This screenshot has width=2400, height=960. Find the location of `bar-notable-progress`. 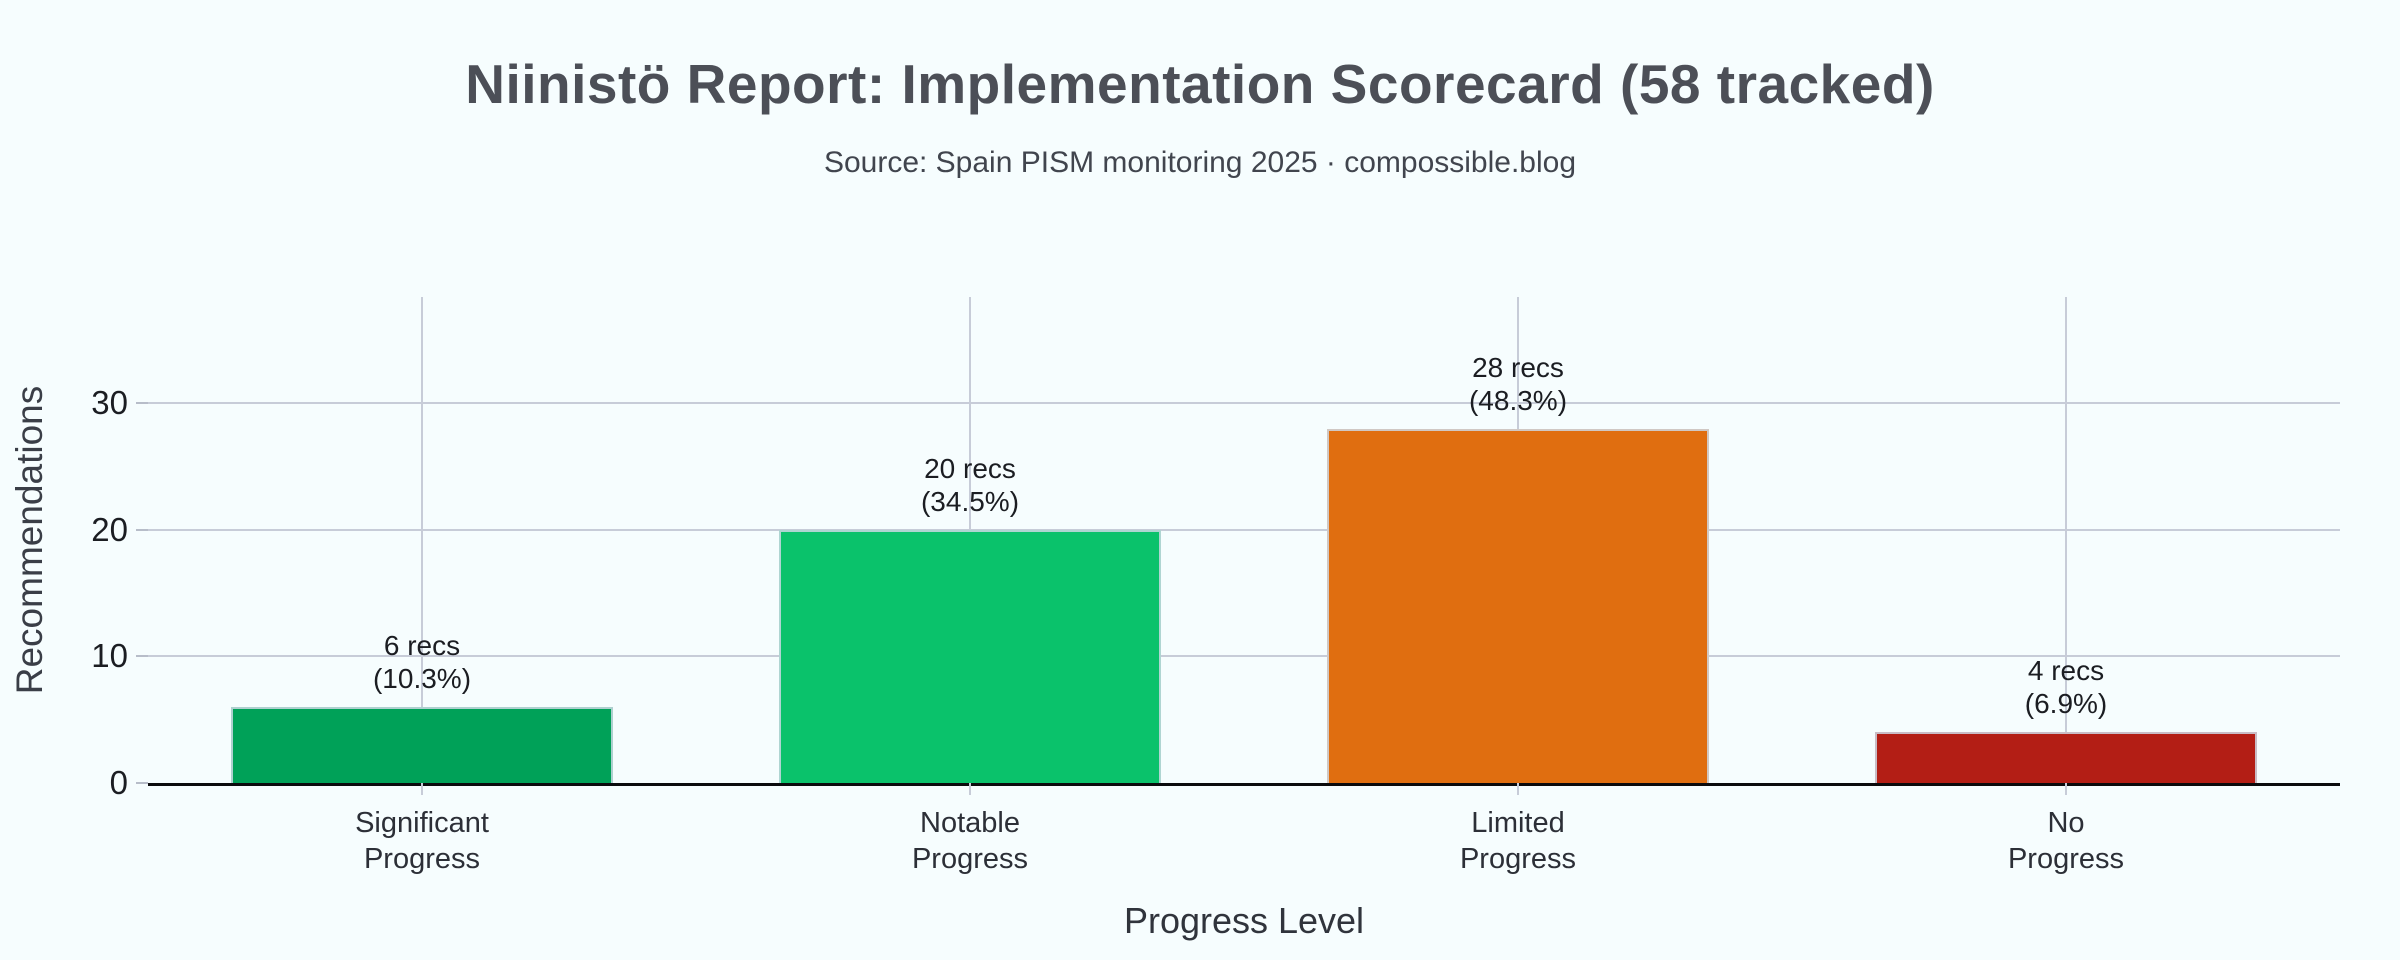

bar-notable-progress is located at coordinates (970, 656).